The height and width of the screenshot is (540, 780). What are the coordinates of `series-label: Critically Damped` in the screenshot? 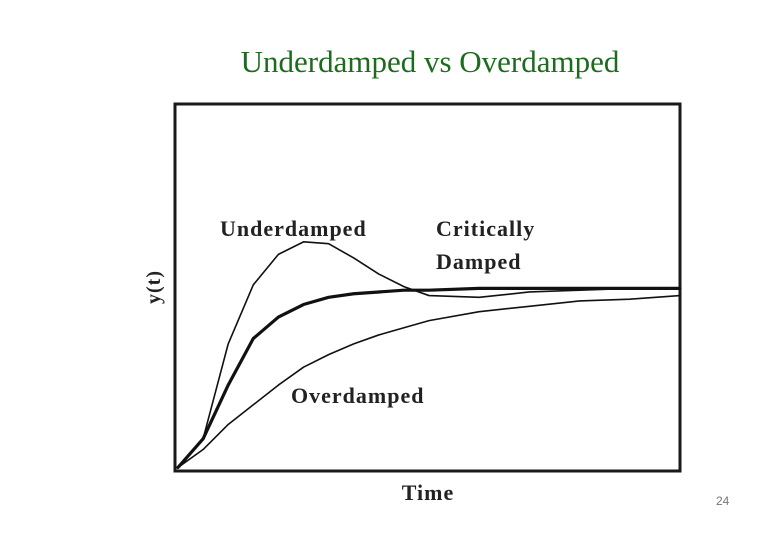 It's located at (486, 245).